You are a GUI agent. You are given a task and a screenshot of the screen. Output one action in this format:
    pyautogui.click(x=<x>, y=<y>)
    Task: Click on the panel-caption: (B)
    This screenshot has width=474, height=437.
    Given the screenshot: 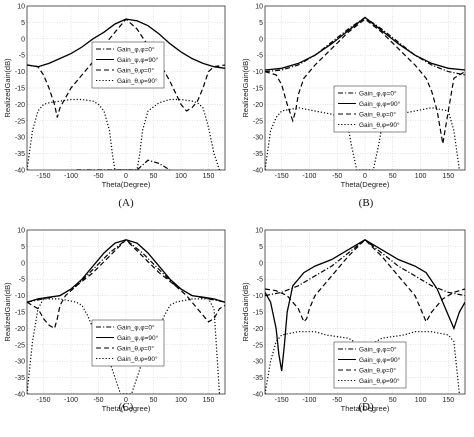 What is the action you would take?
    pyautogui.click(x=366, y=203)
    